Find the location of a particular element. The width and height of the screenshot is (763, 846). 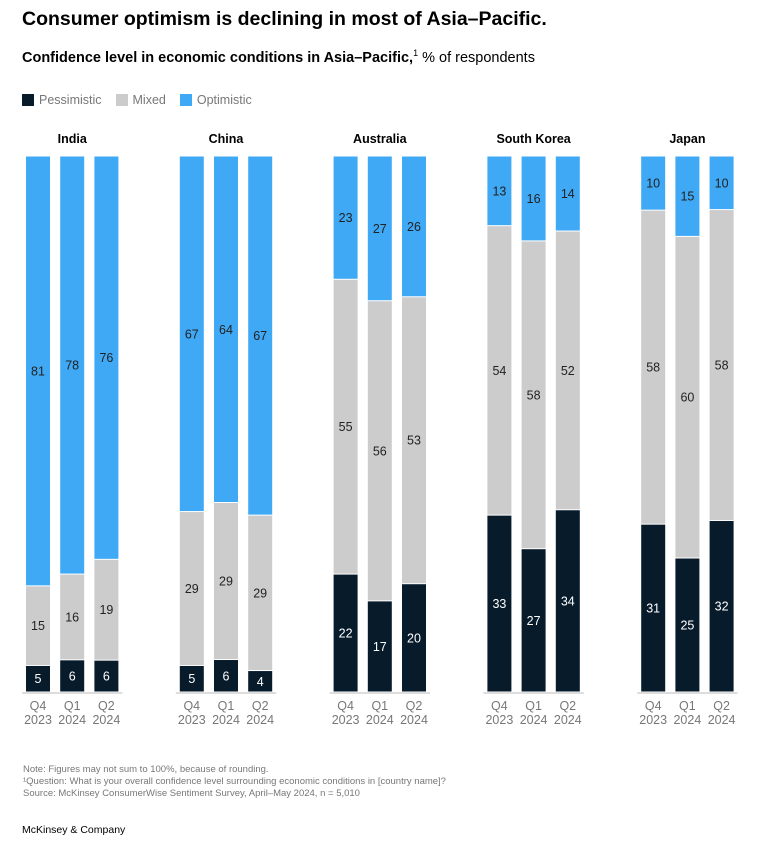

legend-label: Optimistic is located at coordinates (224, 100).